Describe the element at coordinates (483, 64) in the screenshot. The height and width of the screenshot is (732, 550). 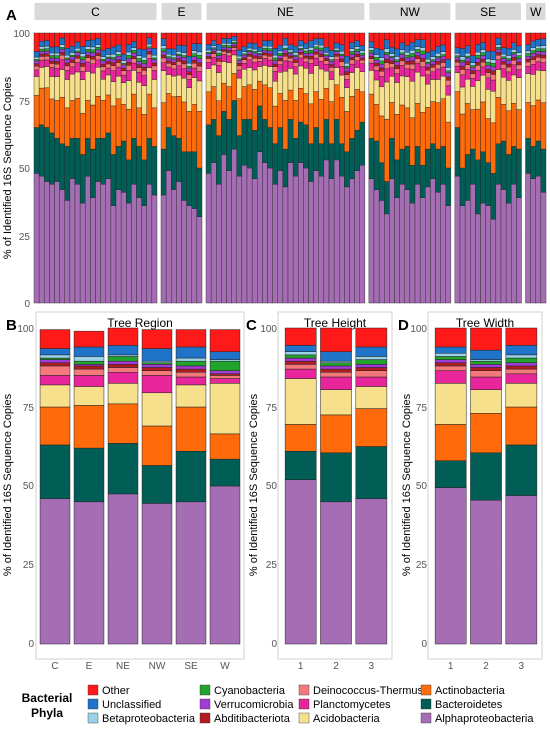
I see `a-bar-se-6-deinococcus-thermus` at that location.